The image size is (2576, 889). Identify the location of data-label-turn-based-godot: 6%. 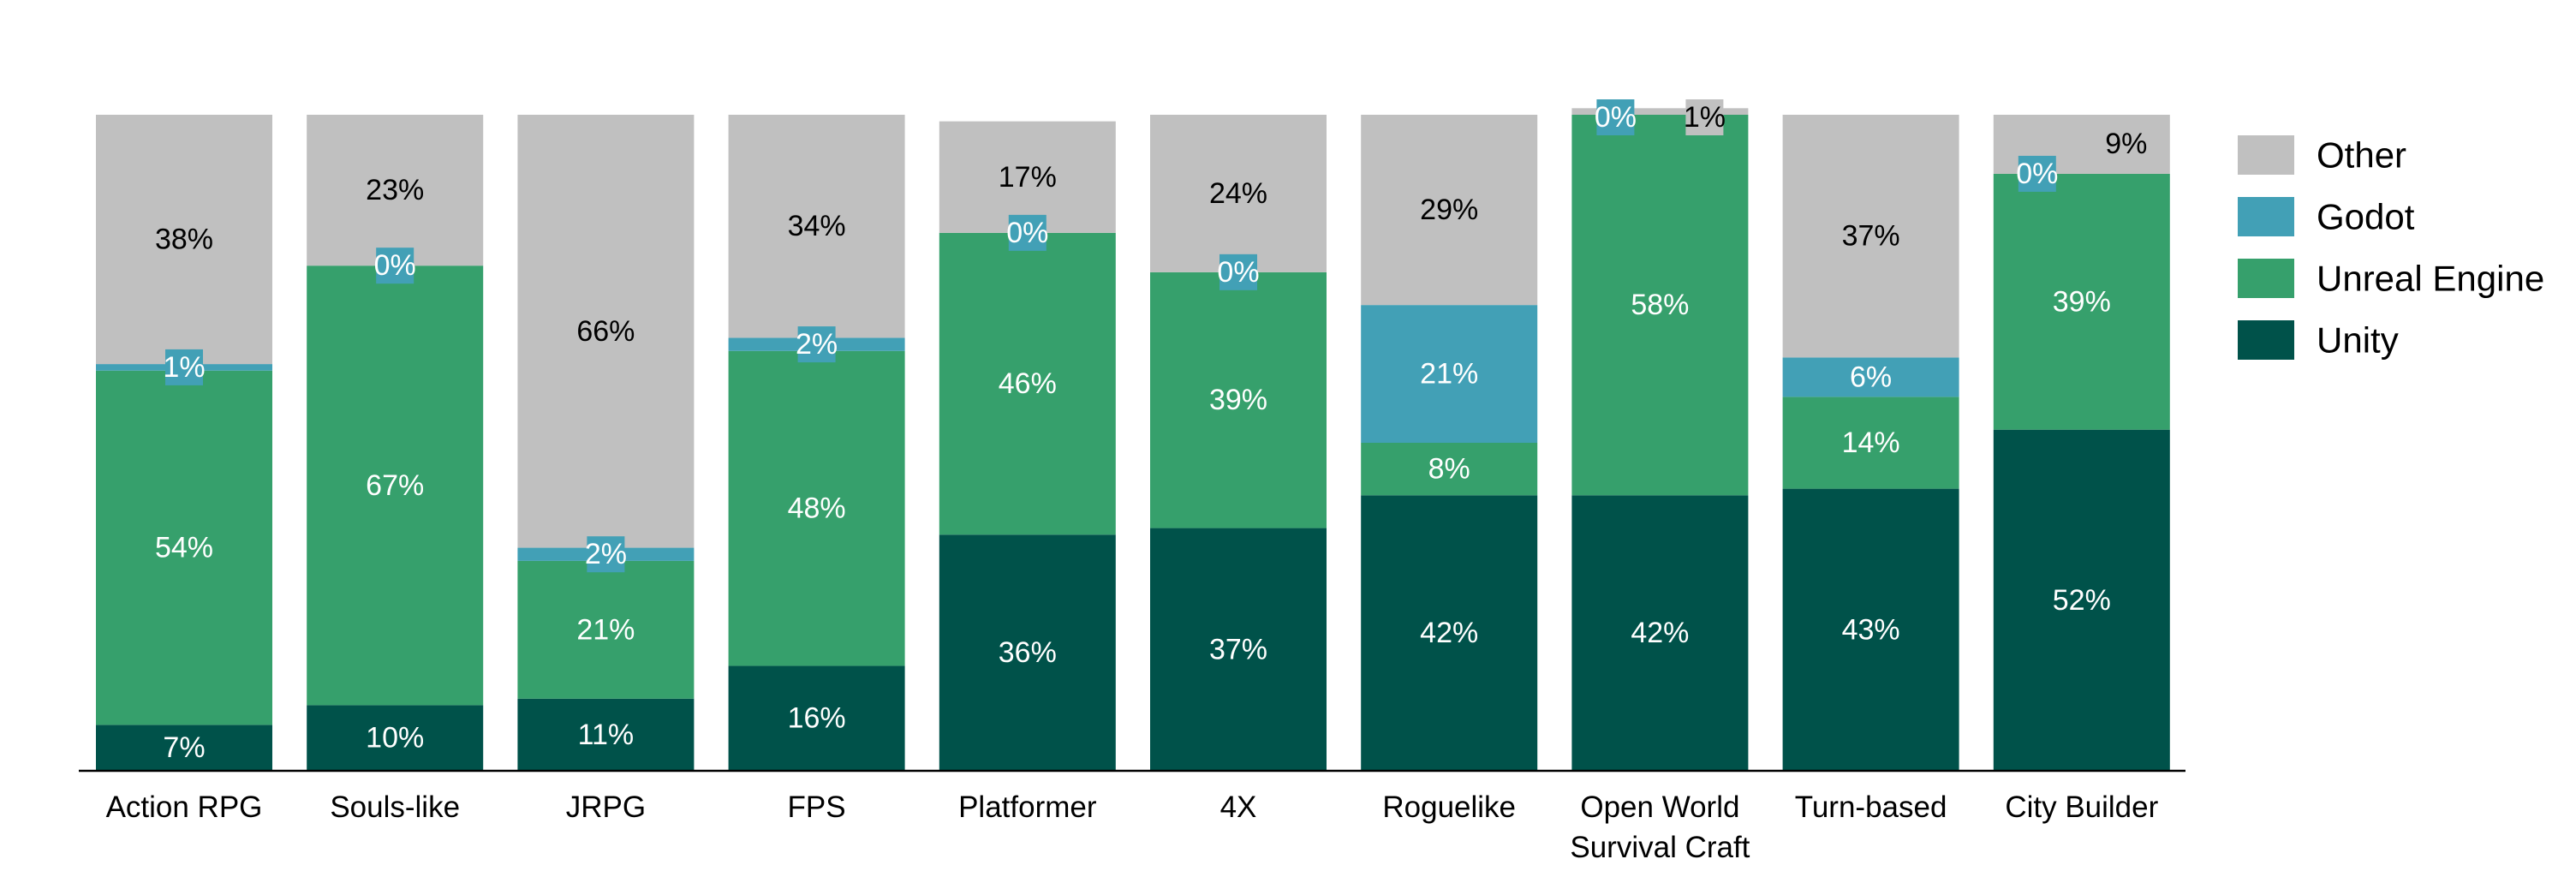
(1871, 377).